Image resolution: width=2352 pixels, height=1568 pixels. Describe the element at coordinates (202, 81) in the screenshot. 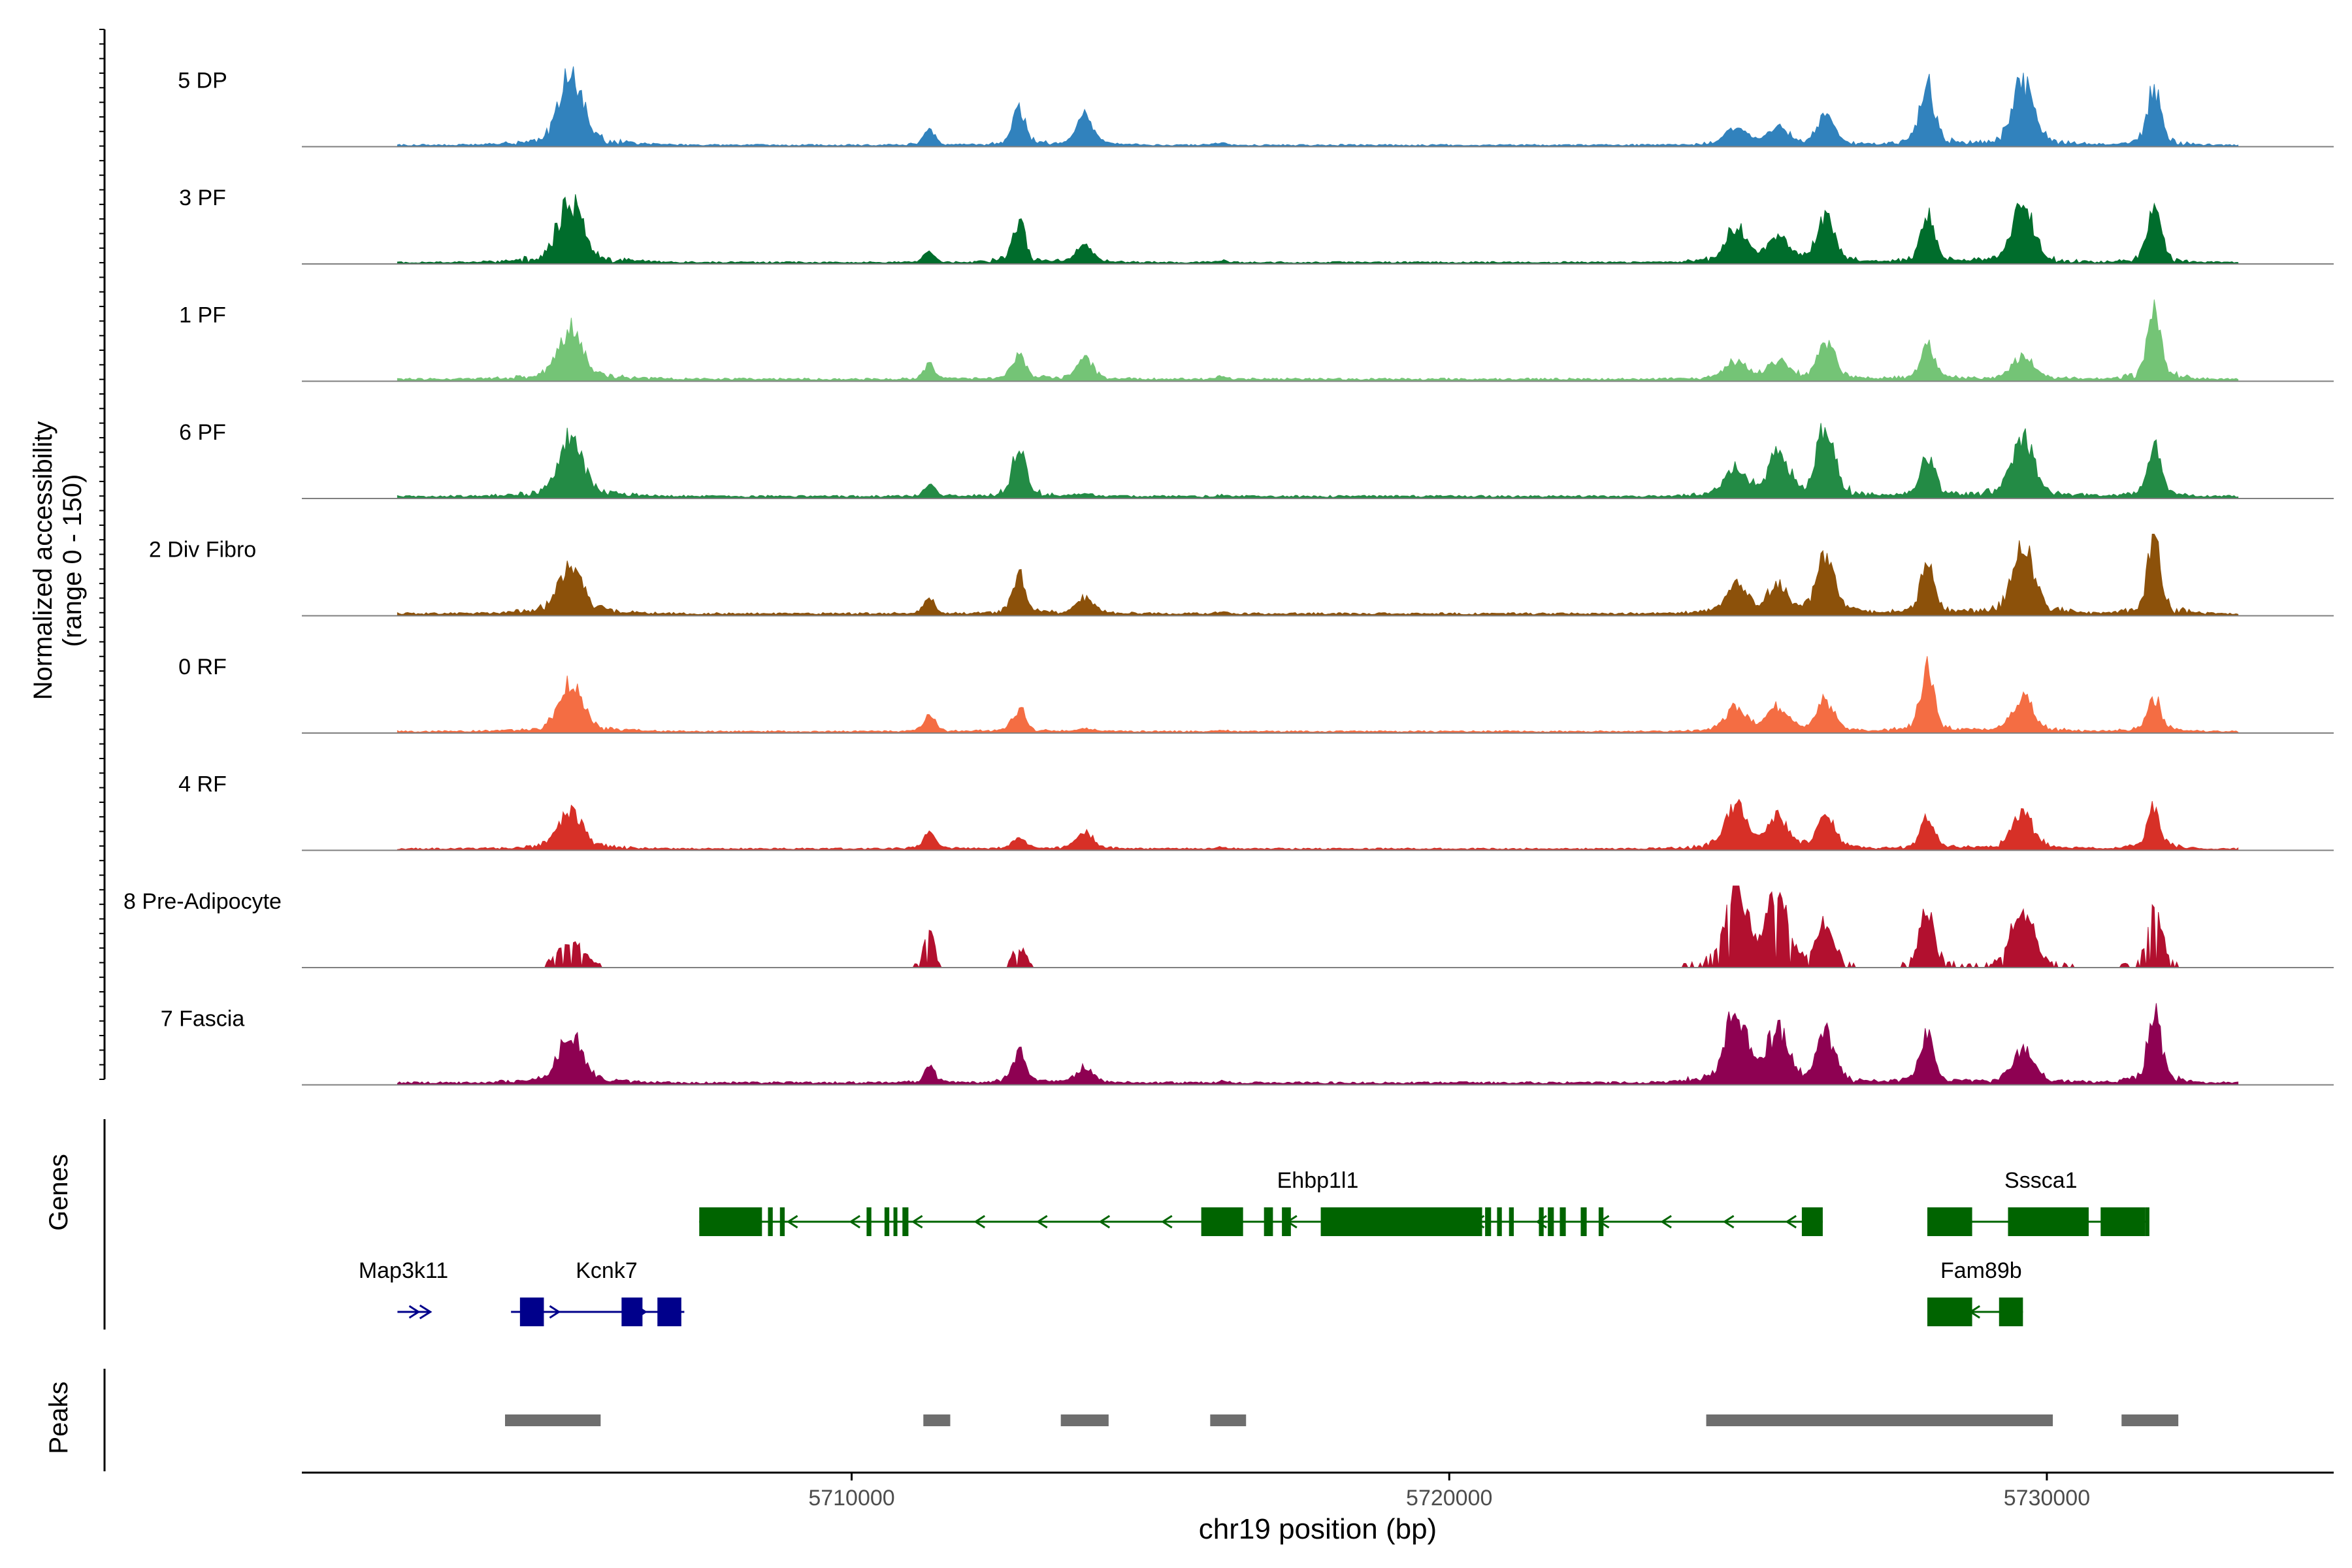

I see `track-label: 5 DP` at that location.